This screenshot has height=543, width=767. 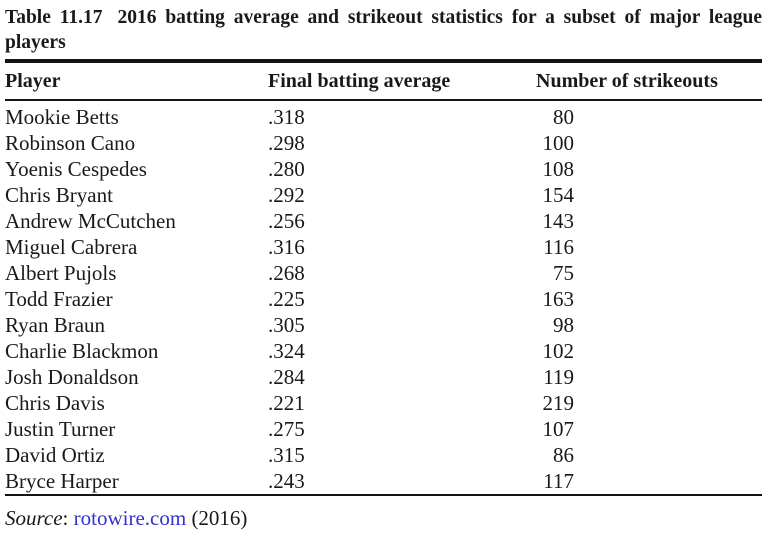 I want to click on batting-average-cell: .256, so click(x=286, y=221).